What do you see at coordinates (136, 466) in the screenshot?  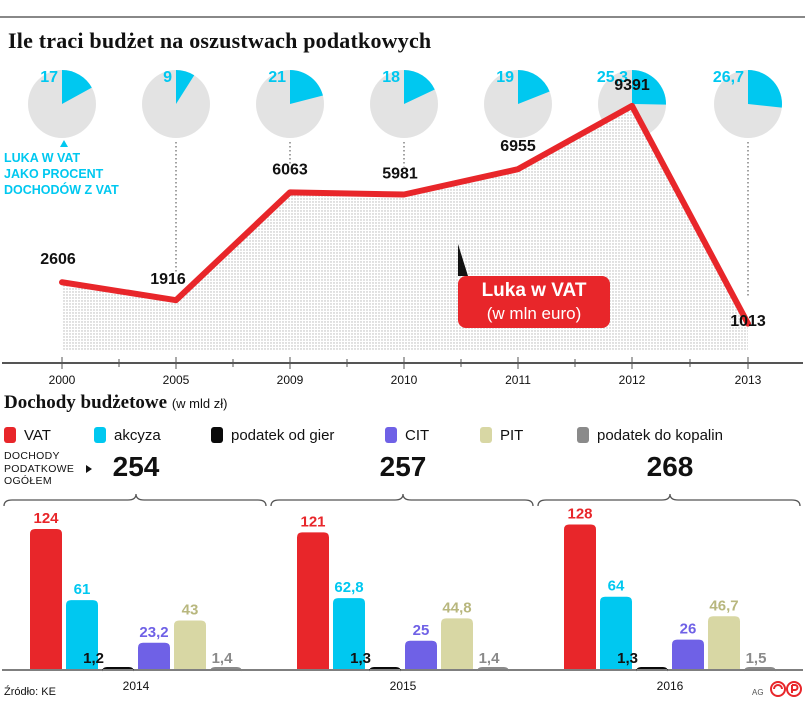 I see `total-value: 254` at bounding box center [136, 466].